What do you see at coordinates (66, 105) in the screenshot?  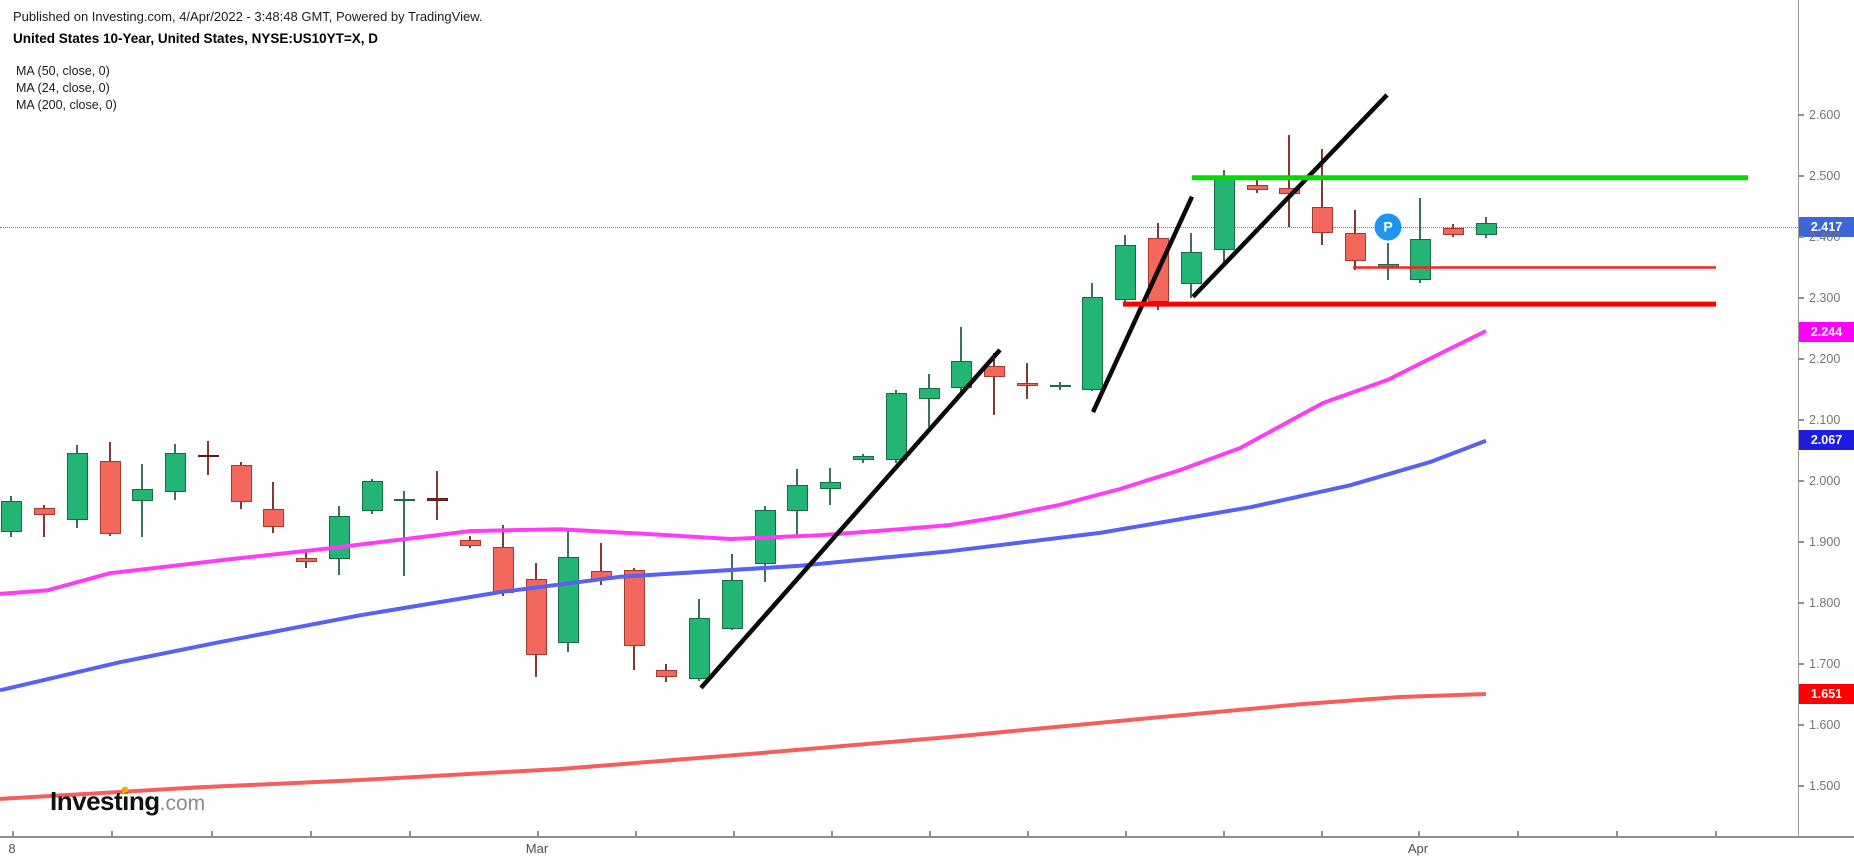 I see `legend-ma200: MA (200, close, 0)` at bounding box center [66, 105].